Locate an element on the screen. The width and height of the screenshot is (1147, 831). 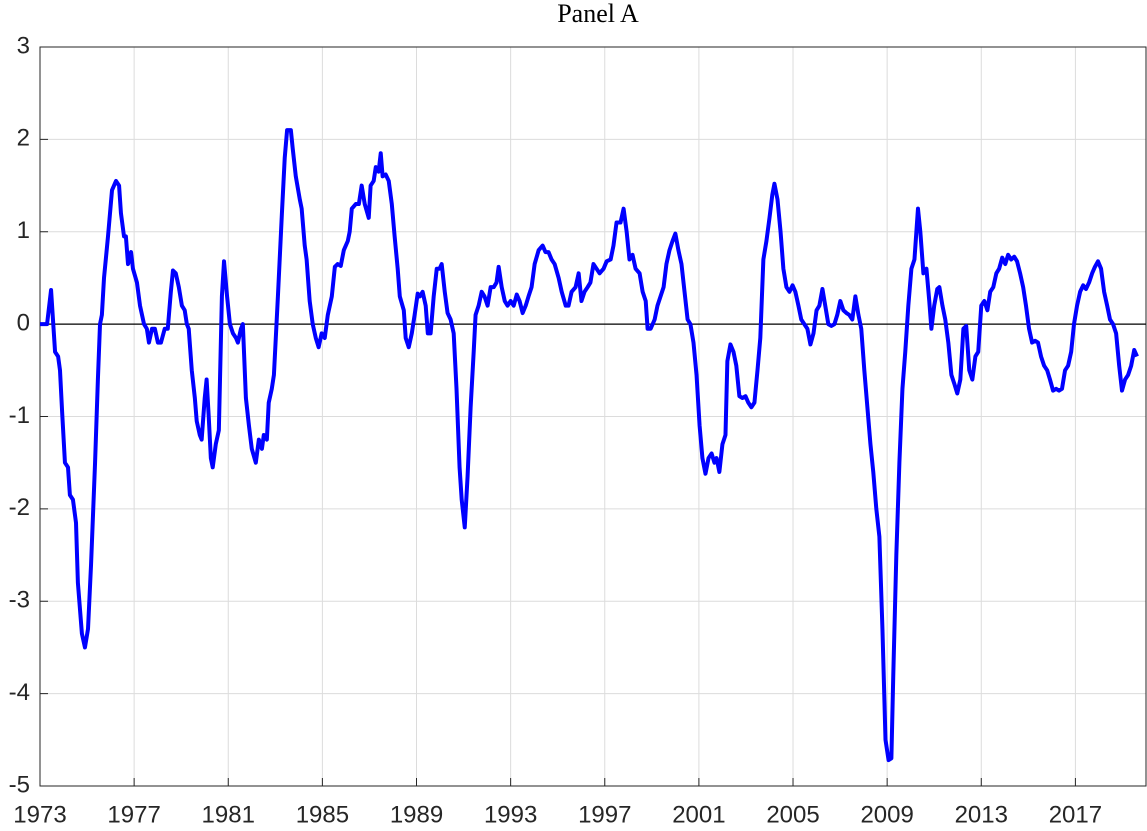
x-tick-label: 1997 is located at coordinates (604, 814).